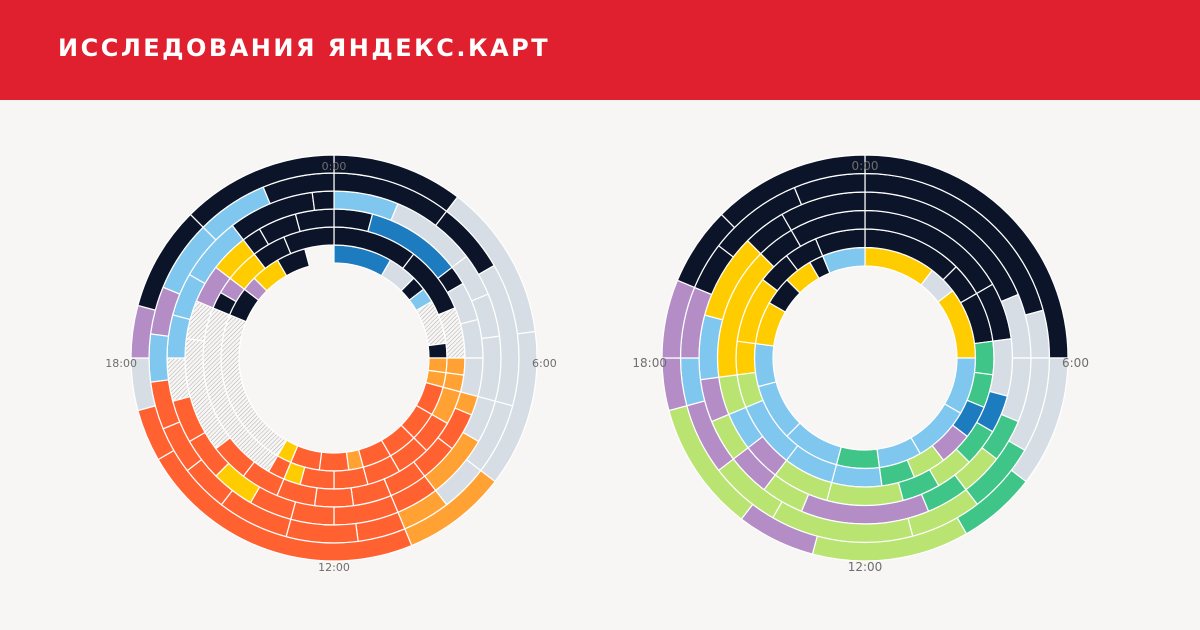  Describe the element at coordinates (159, 358) in the screenshot. I see `ring-5-segment` at that location.